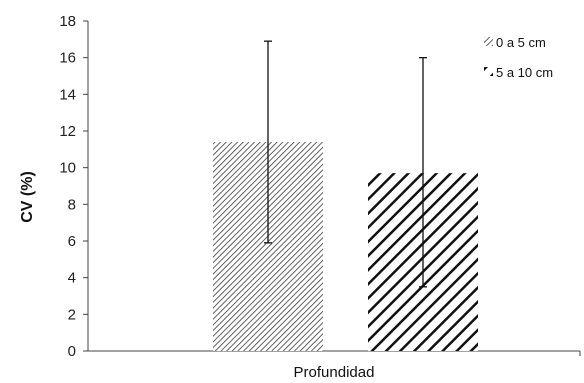 The image size is (584, 383). What do you see at coordinates (27, 197) in the screenshot?
I see `y-axis-title: CV (%)` at bounding box center [27, 197].